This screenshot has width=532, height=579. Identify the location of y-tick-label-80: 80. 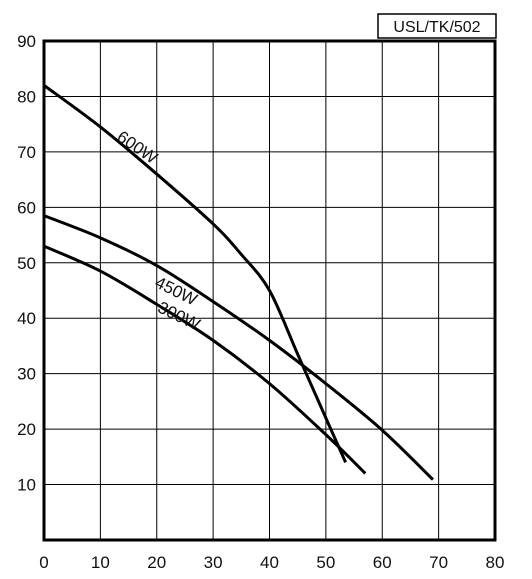
(26, 96).